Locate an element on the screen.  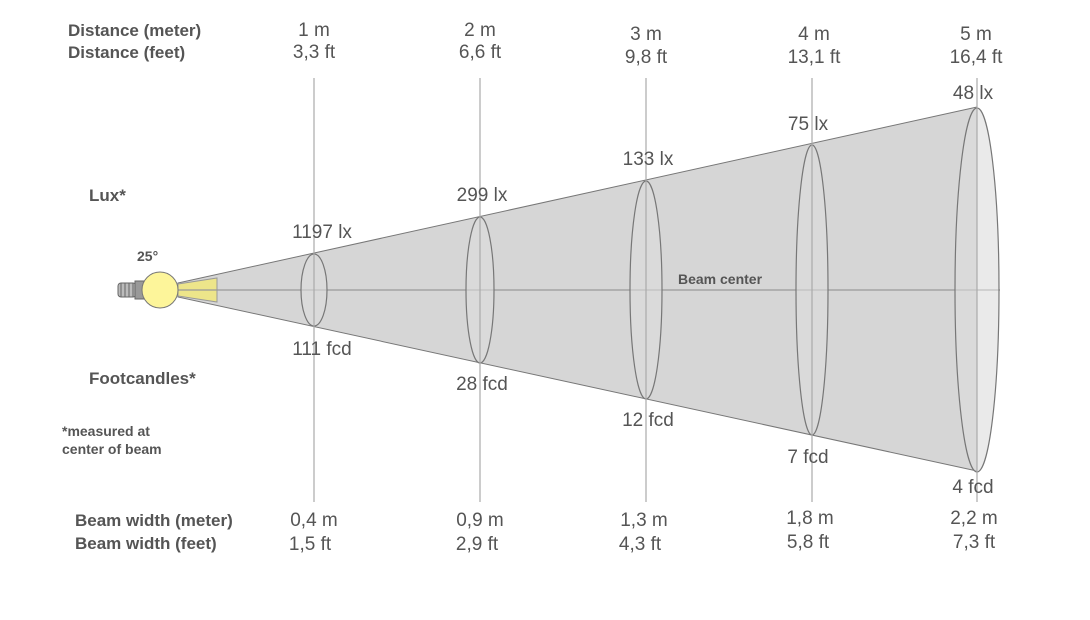
distance-ft-4: 13,1 ft is located at coordinates (814, 57).